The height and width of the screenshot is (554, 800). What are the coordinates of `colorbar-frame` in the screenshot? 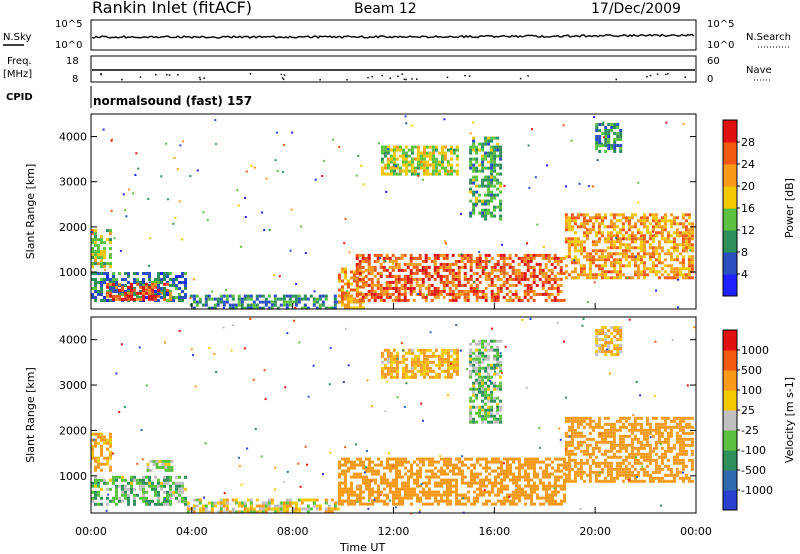 It's located at (730, 420).